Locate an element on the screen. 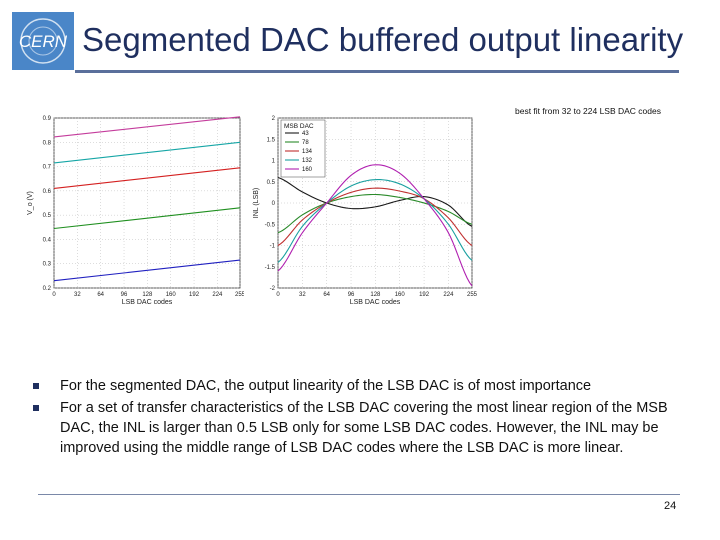  legend-box is located at coordinates (303, 148).